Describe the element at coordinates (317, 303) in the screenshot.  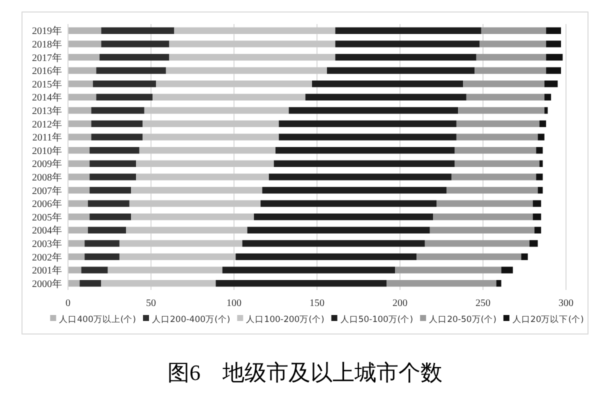
I see `x-tick-label: 150` at that location.